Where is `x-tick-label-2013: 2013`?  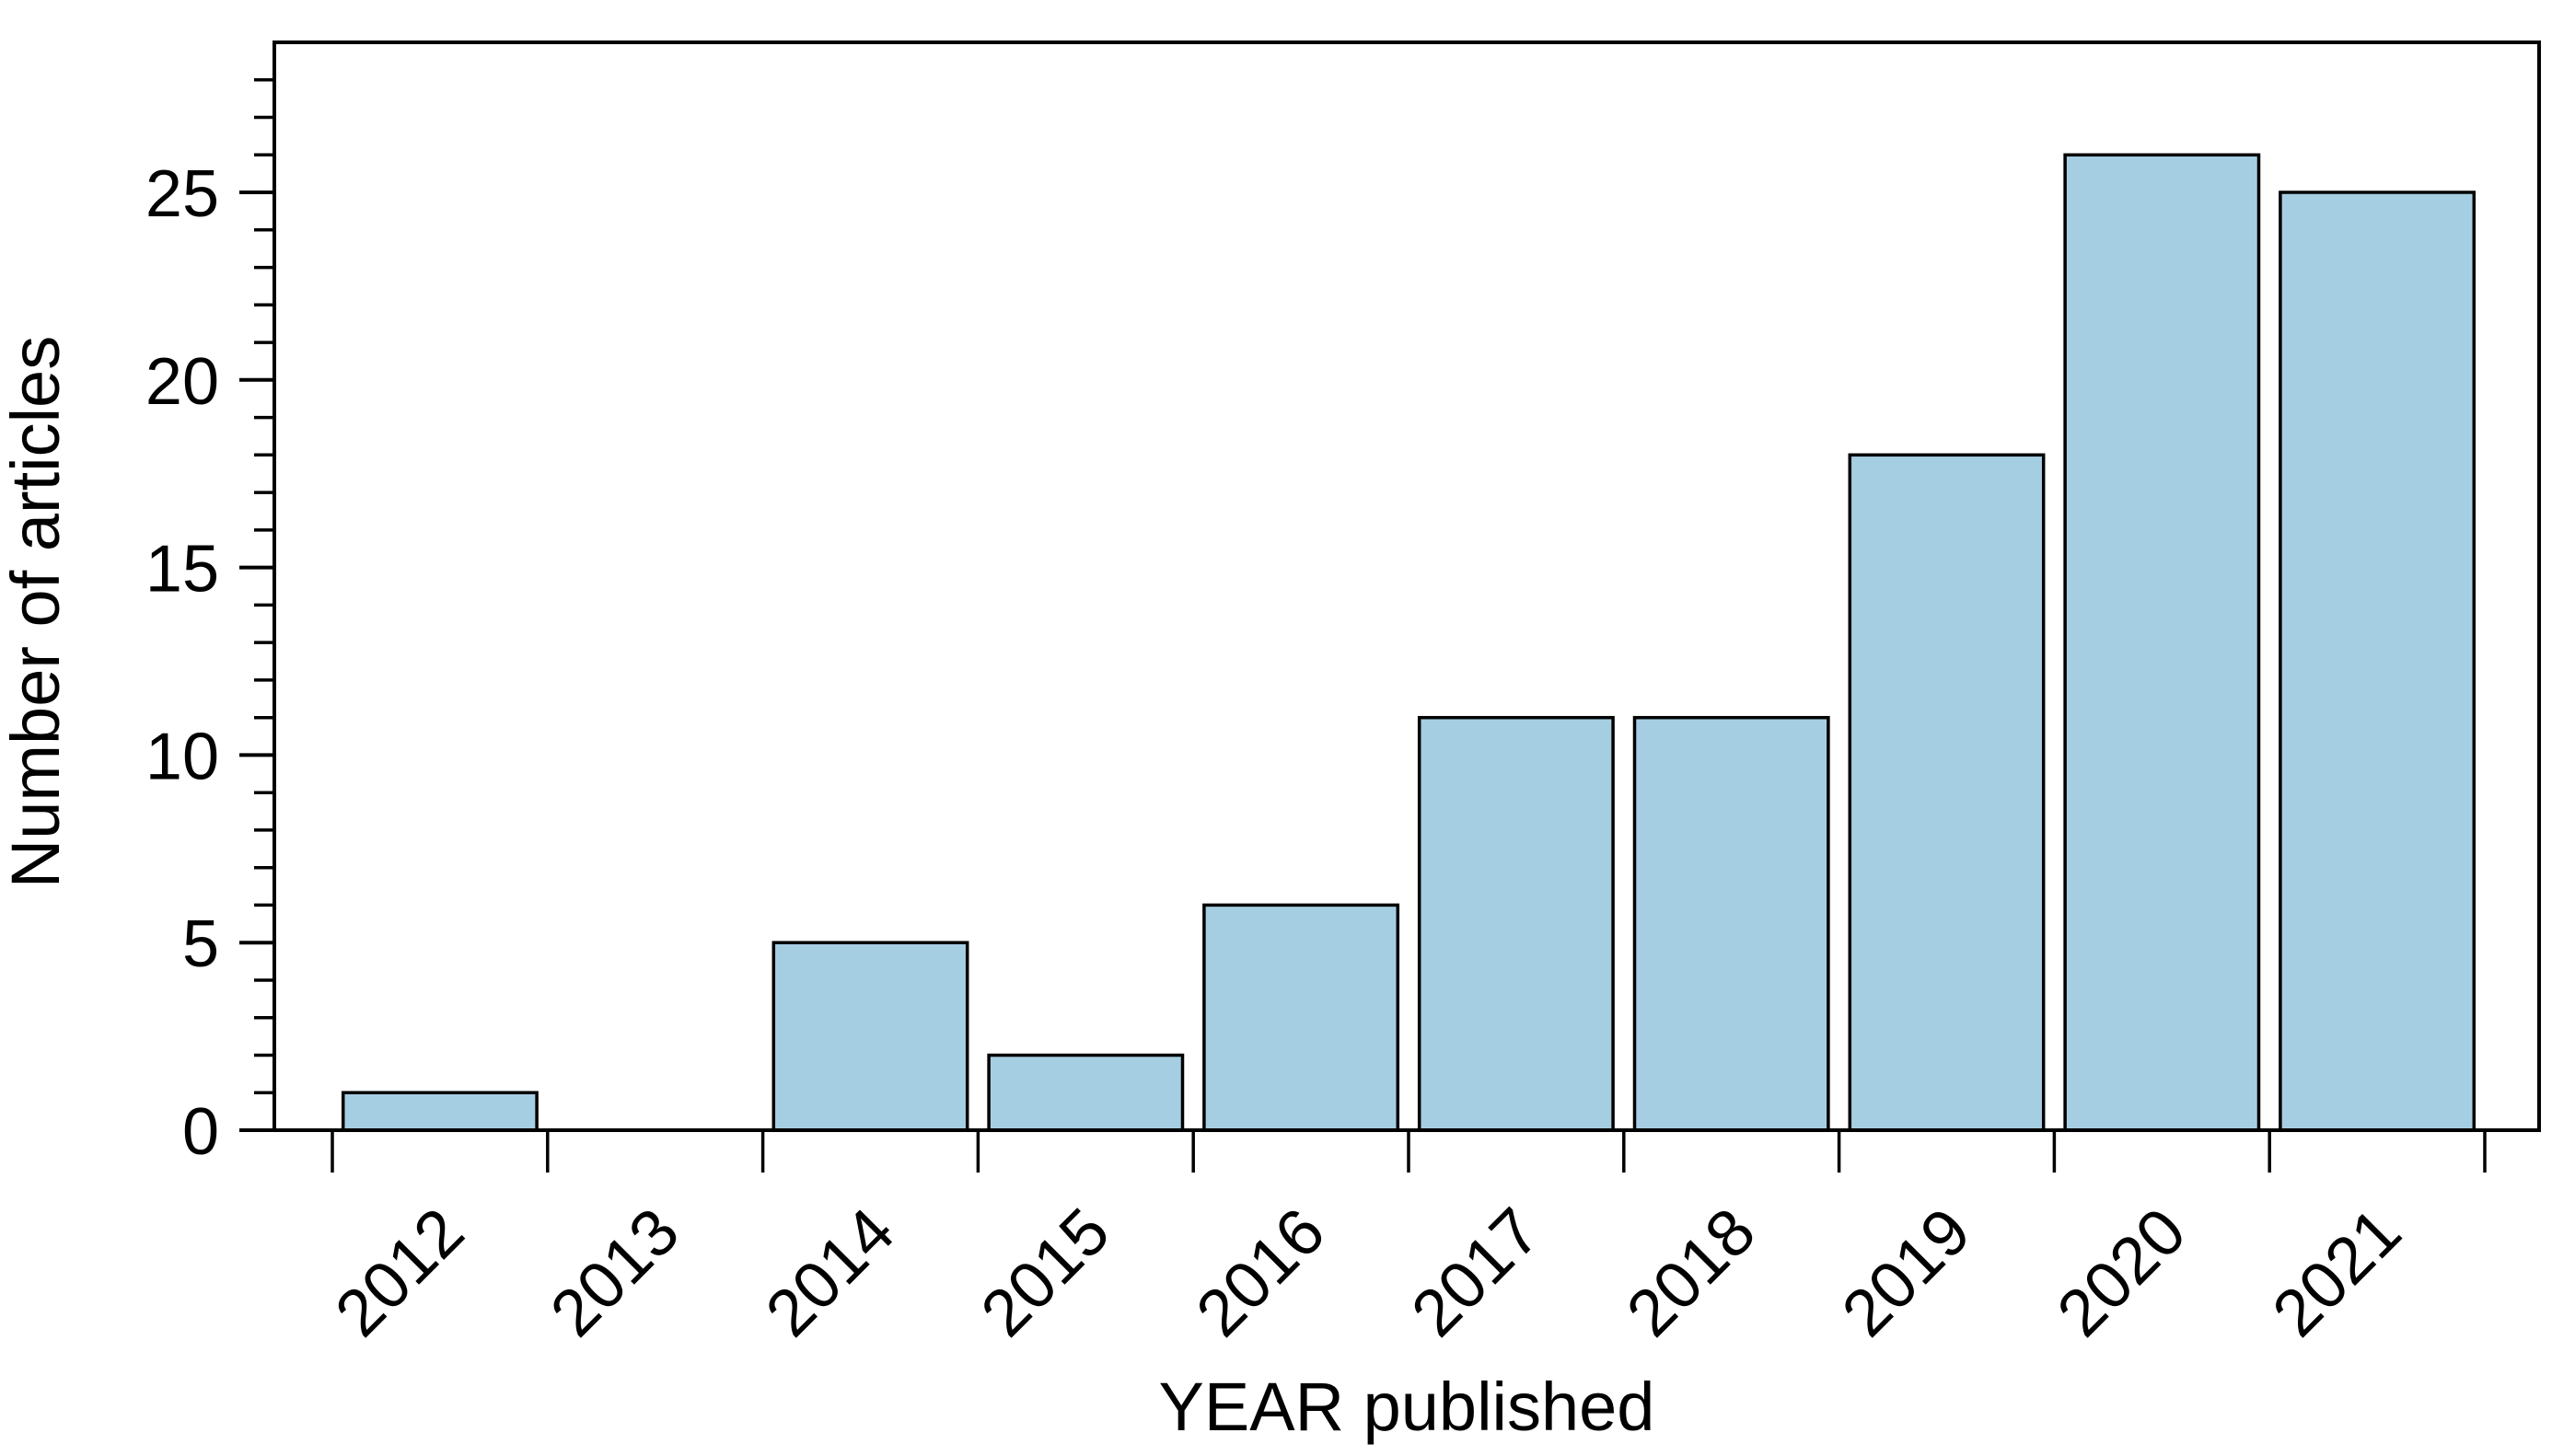
x-tick-label-2013: 2013 is located at coordinates (615, 1273).